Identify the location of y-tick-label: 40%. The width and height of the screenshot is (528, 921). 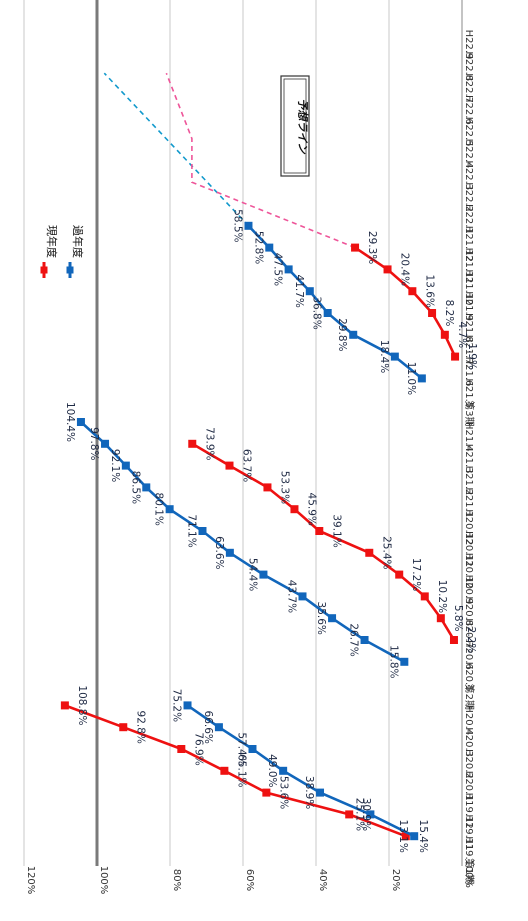
(322, 880).